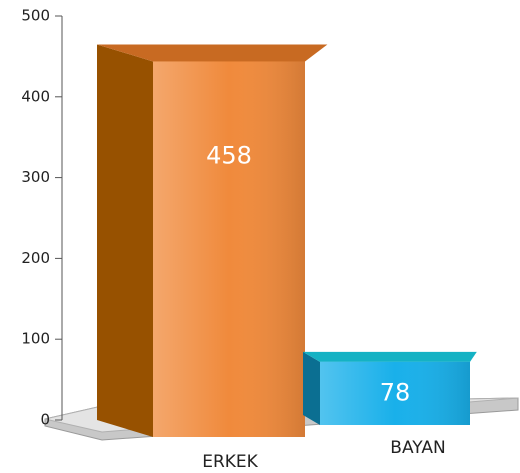  I want to click on x-tick-label: BAYAN, so click(417, 448).